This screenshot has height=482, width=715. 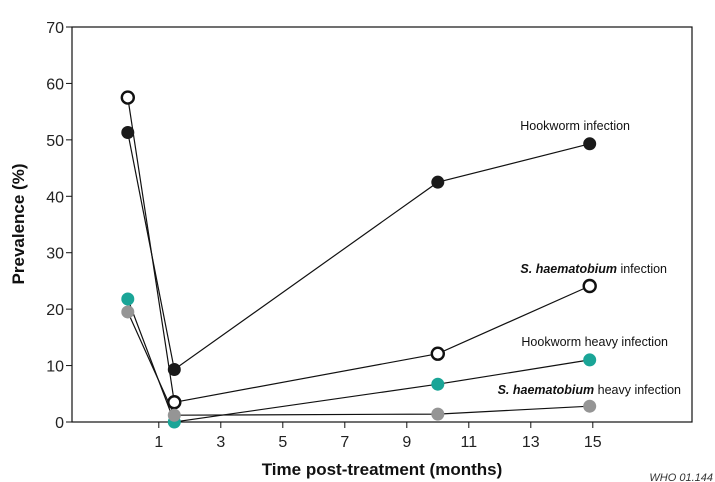 What do you see at coordinates (59, 226) in the screenshot?
I see `y-ticks: 0 10 20 30 40 50 60 70` at bounding box center [59, 226].